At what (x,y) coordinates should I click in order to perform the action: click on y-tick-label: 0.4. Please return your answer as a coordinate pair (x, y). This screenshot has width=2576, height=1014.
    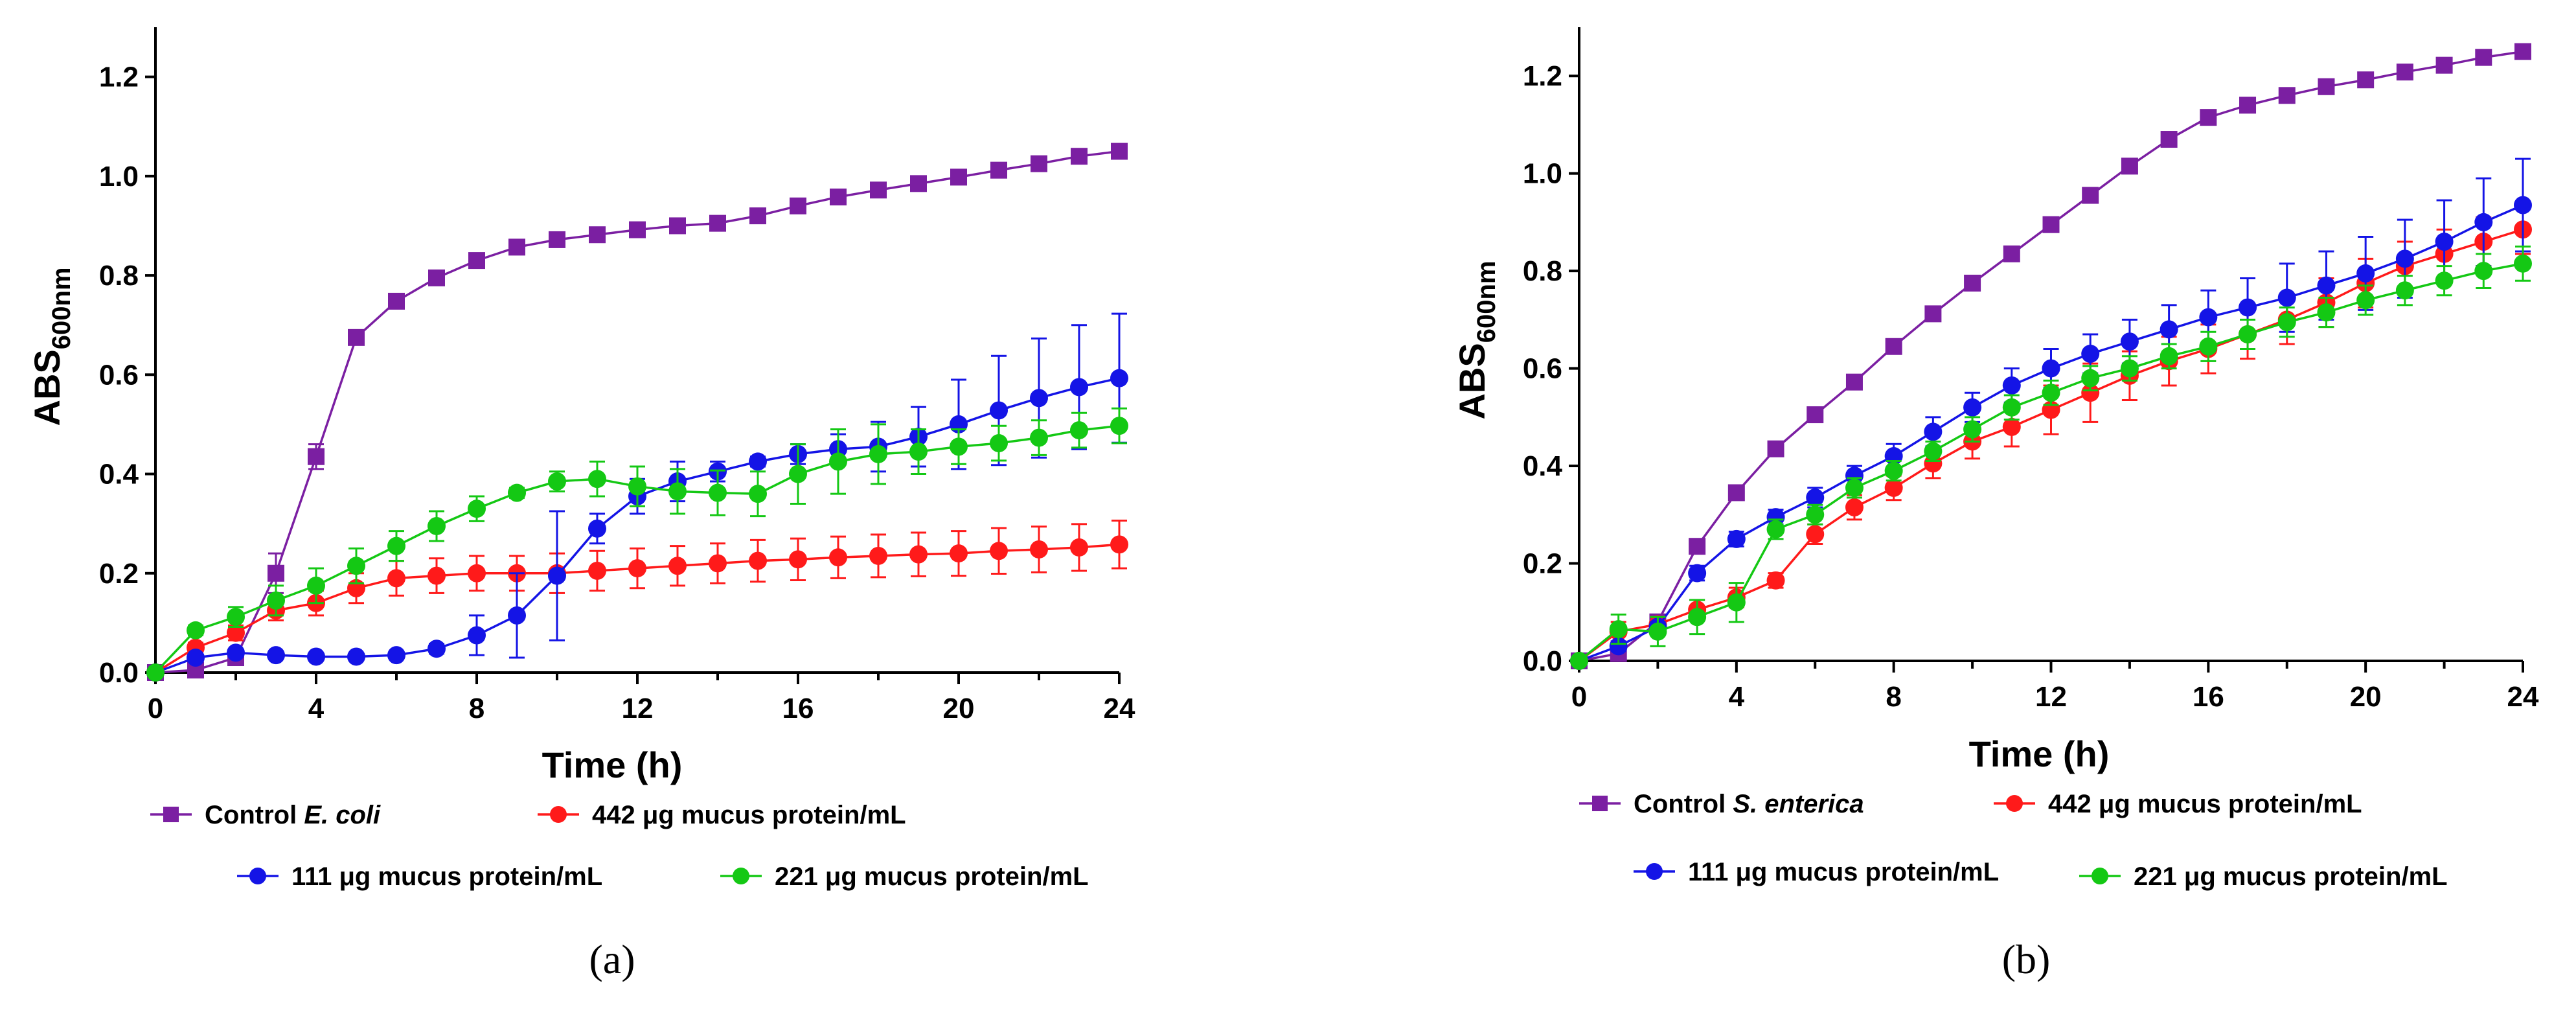
    Looking at the image, I should click on (119, 474).